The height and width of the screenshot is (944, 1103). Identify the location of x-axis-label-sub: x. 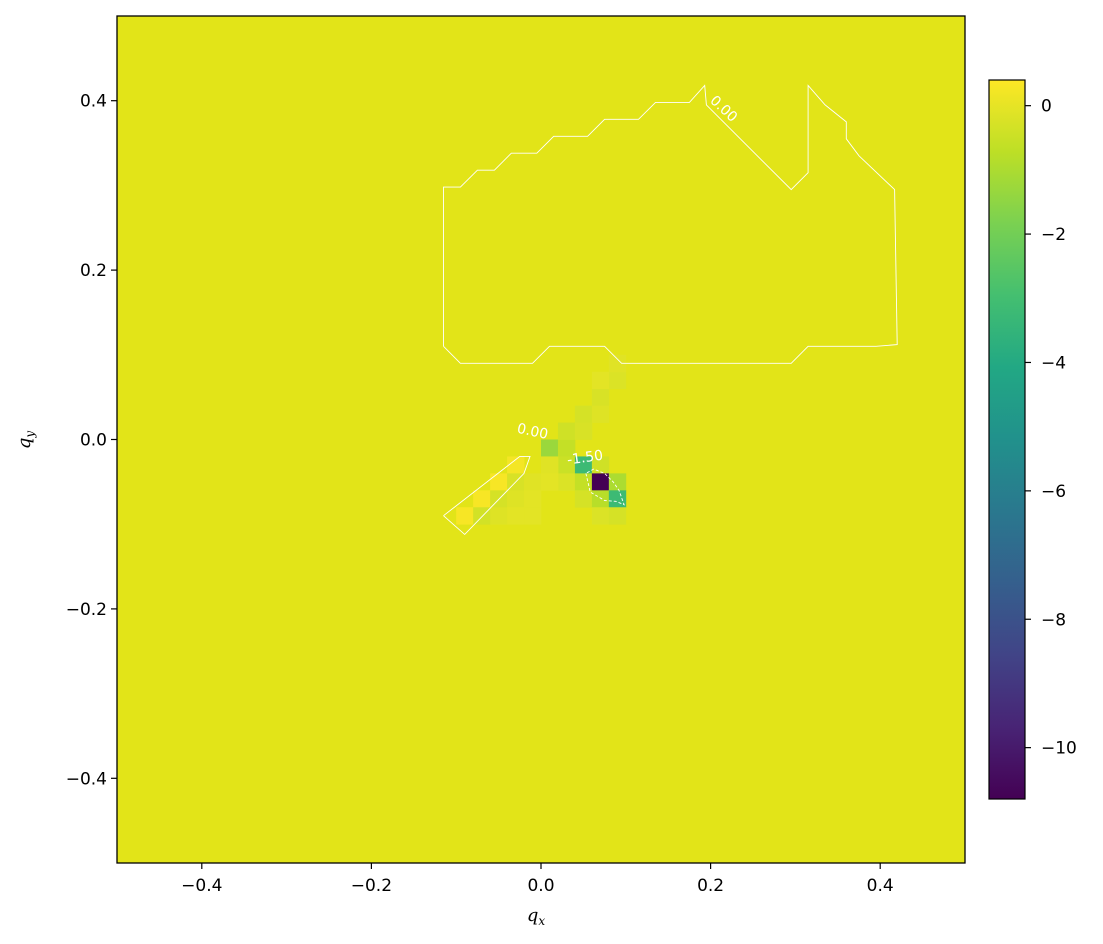
(541, 921).